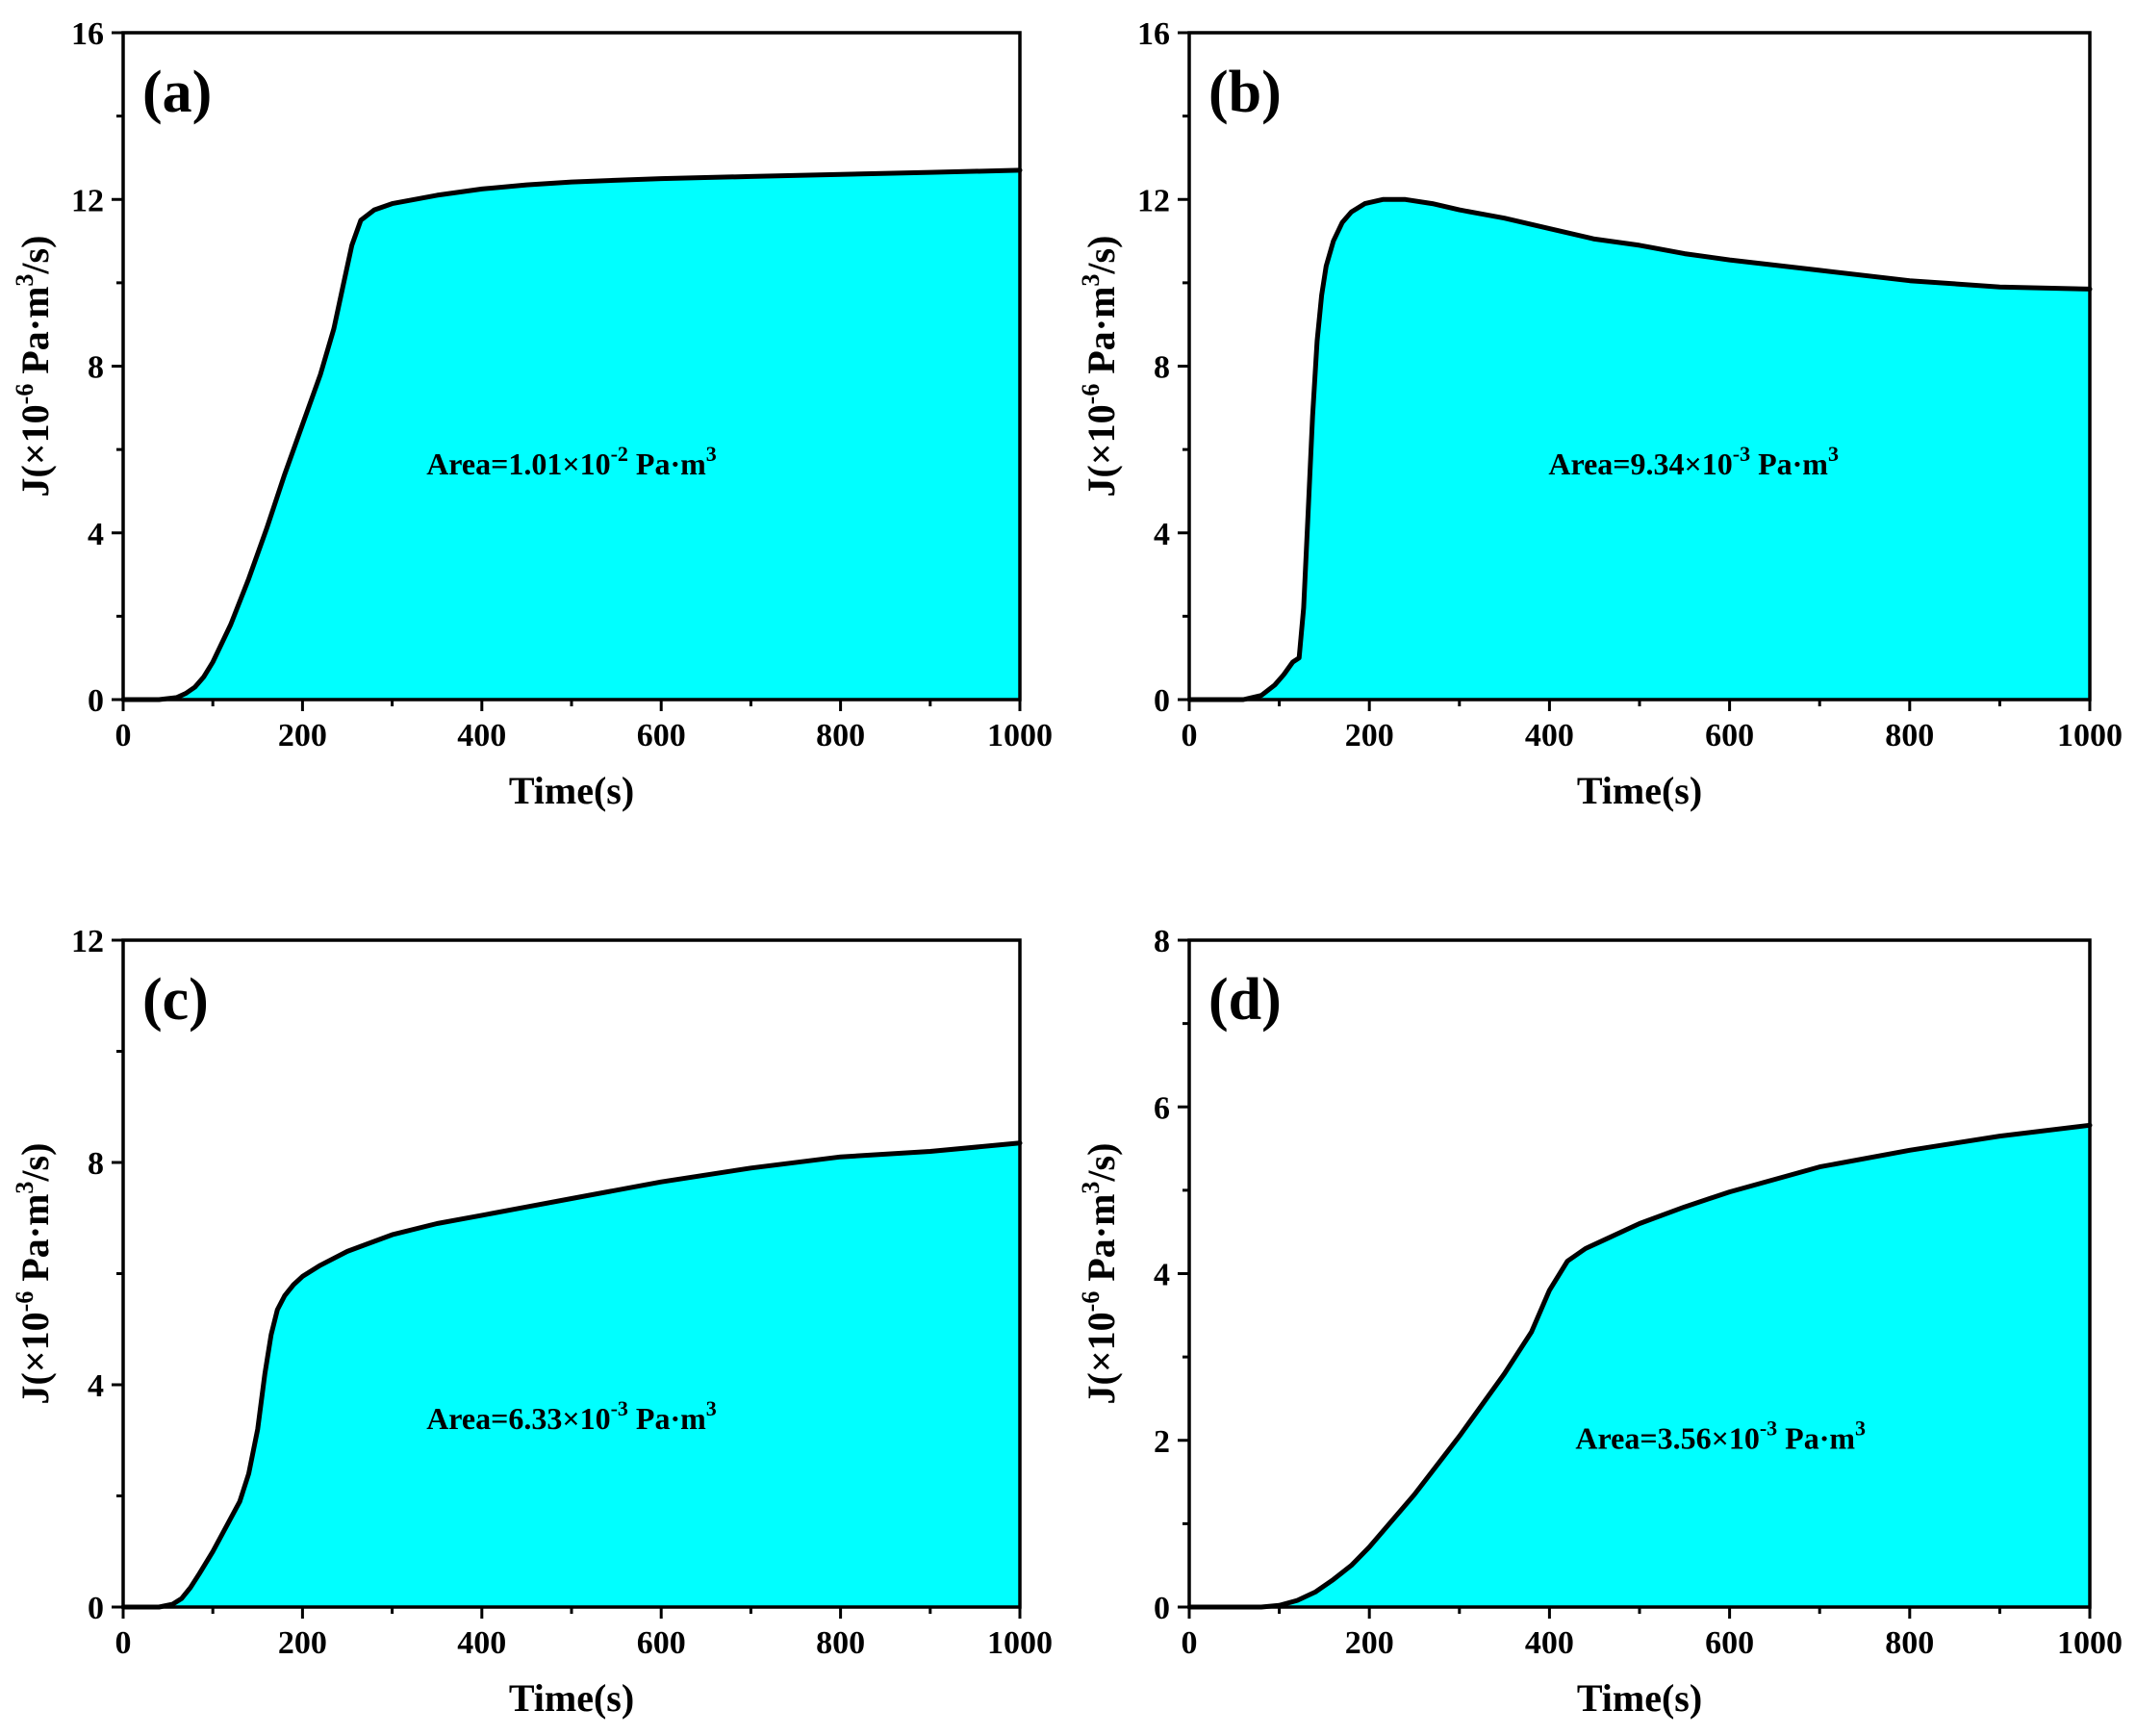  I want to click on area-annotation: Area=6.33×10-3 Pa·m3, so click(571, 1416).